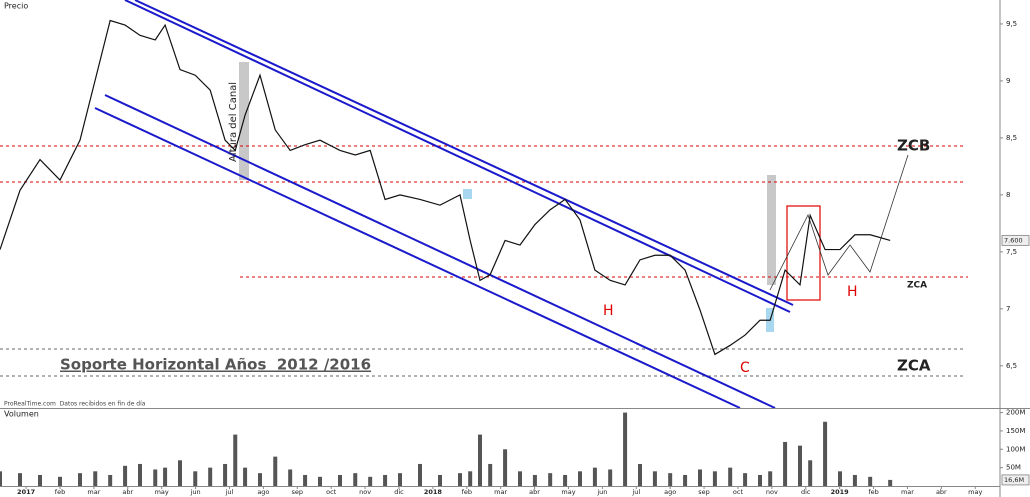 The width and height of the screenshot is (1030, 497). What do you see at coordinates (21, 414) in the screenshot?
I see `panel-title: Volumen` at bounding box center [21, 414].